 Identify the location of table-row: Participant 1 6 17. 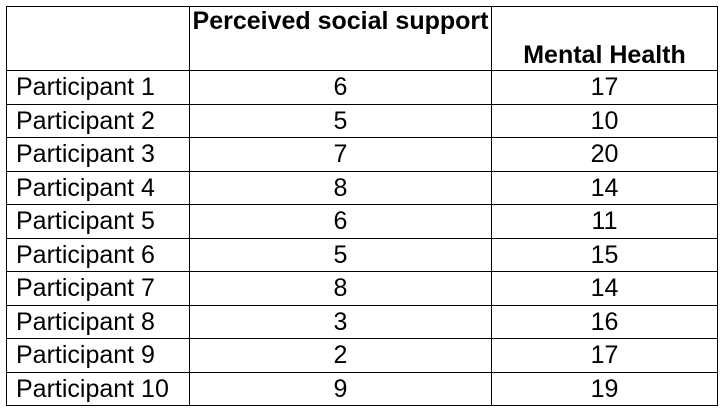
(362, 87).